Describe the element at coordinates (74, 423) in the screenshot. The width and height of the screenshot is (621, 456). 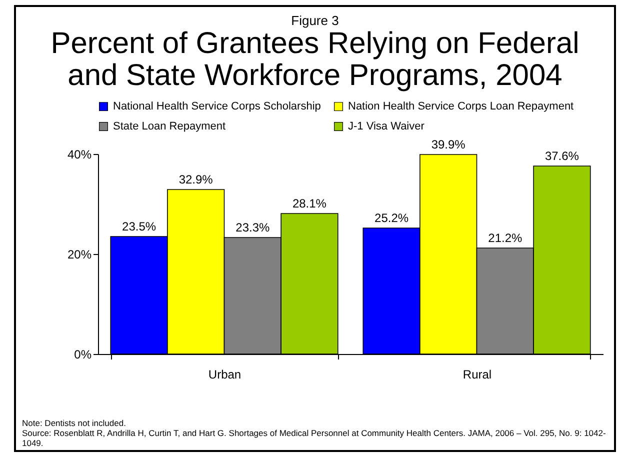
I see `text: Note: Dentists not included.` at that location.